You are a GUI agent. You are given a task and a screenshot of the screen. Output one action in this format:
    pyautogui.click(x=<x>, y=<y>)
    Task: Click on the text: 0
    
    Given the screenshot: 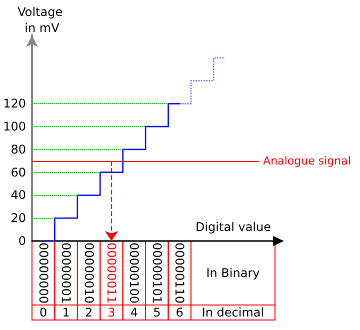 What is the action you would take?
    pyautogui.click(x=44, y=313)
    